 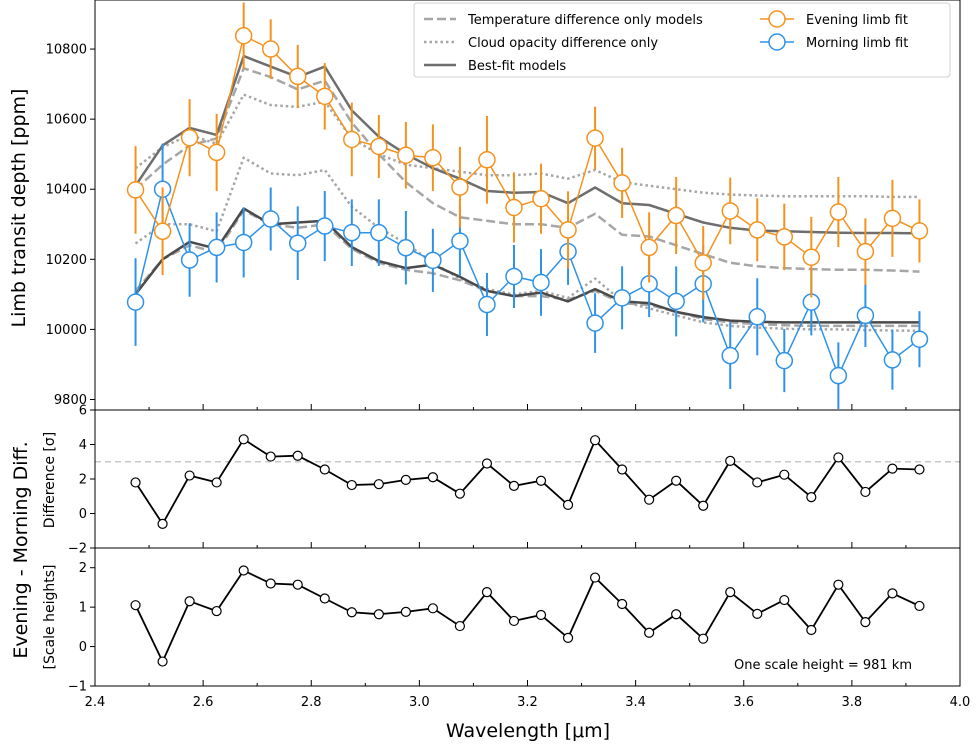 What do you see at coordinates (527, 702) in the screenshot?
I see `x-tick-label: 3.2` at bounding box center [527, 702].